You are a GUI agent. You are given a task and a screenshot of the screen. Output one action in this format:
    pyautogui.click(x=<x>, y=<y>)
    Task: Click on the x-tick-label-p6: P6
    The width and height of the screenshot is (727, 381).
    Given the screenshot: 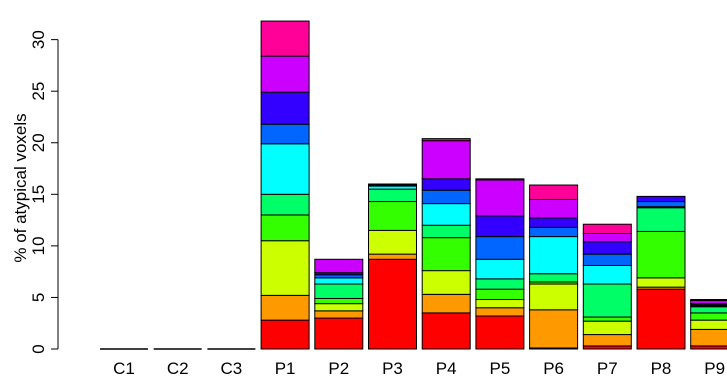 What is the action you would take?
    pyautogui.click(x=553, y=368)
    